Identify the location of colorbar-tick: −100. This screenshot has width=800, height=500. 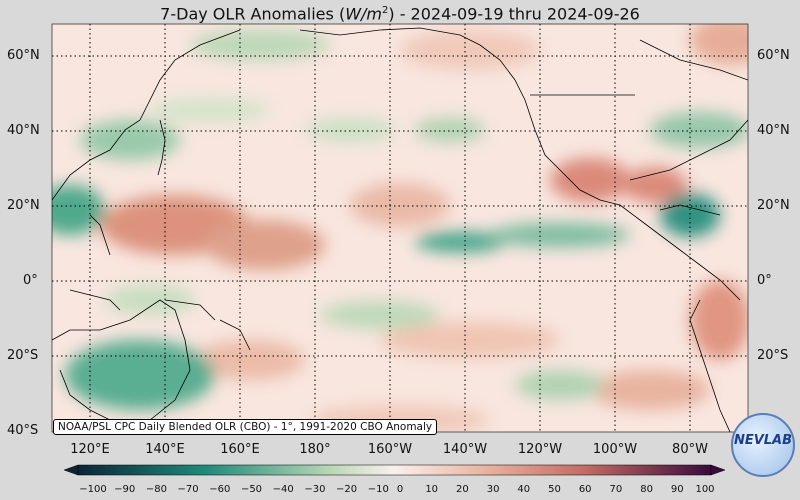
(93, 489).